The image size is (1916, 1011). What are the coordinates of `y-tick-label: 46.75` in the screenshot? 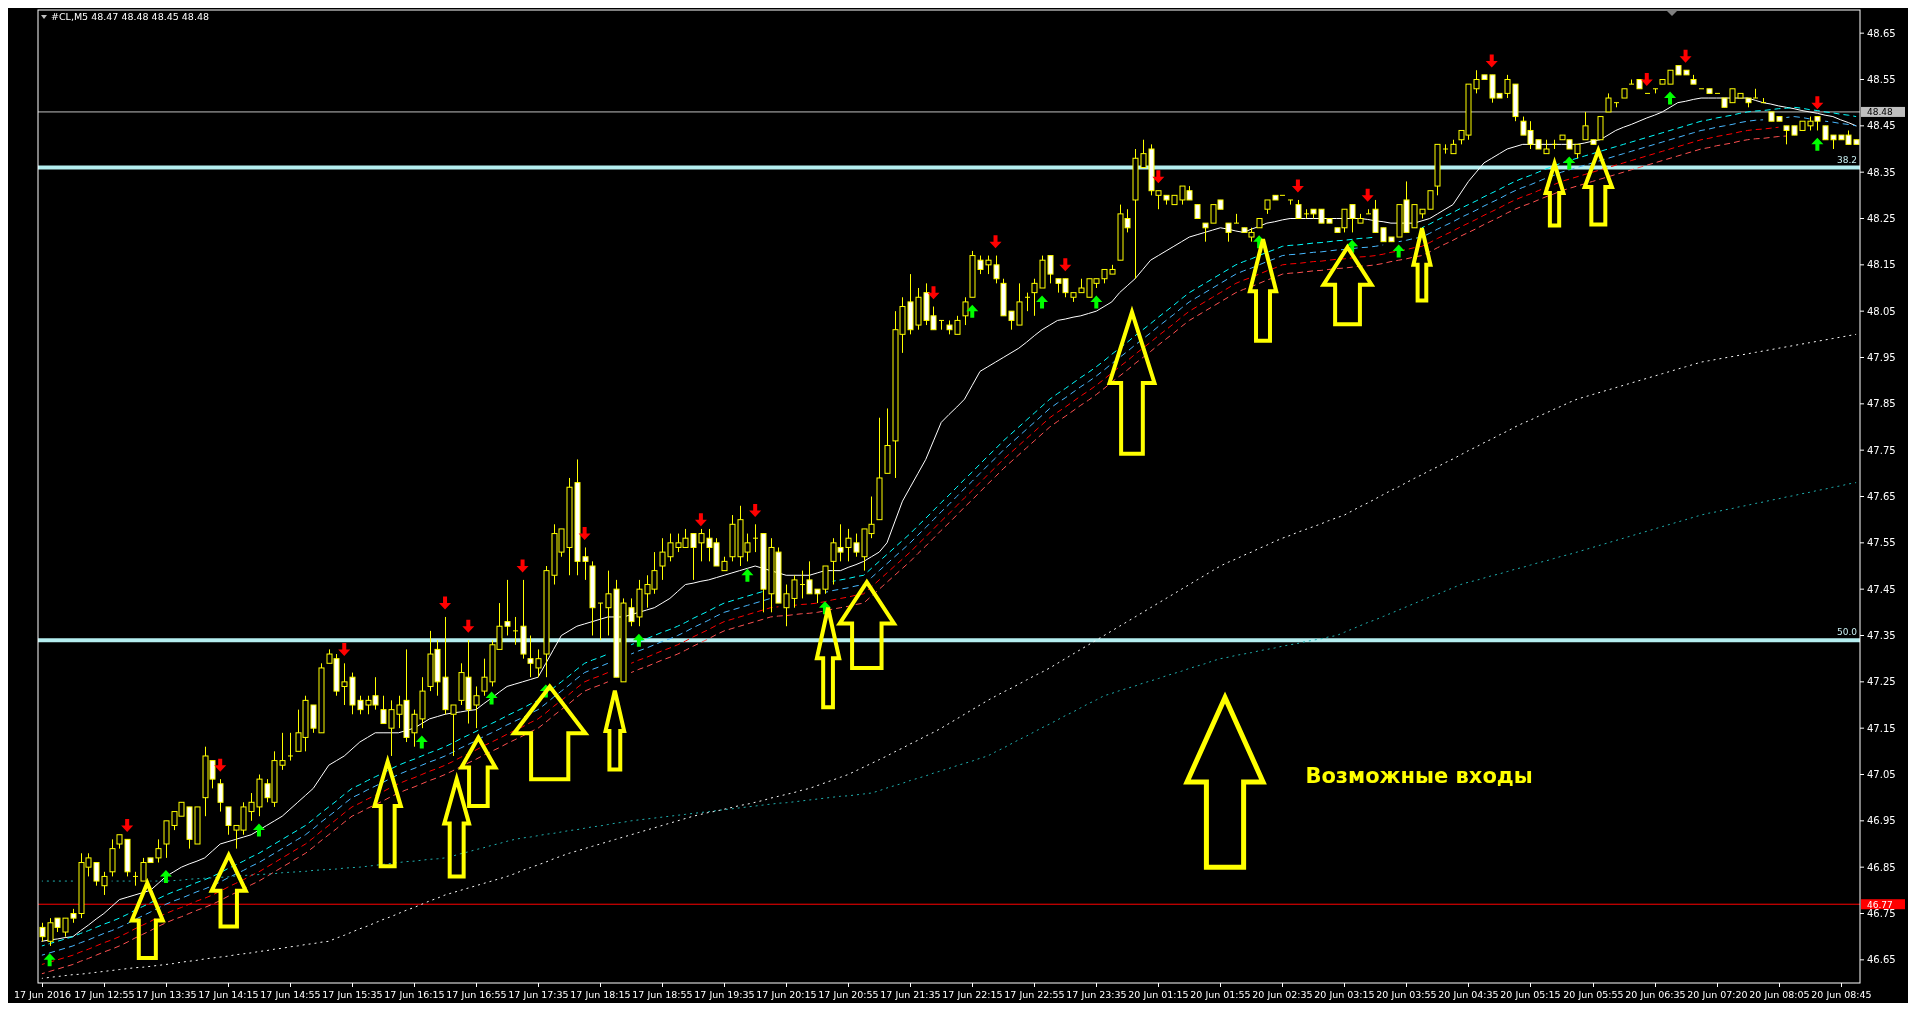 It's located at (1881, 913).